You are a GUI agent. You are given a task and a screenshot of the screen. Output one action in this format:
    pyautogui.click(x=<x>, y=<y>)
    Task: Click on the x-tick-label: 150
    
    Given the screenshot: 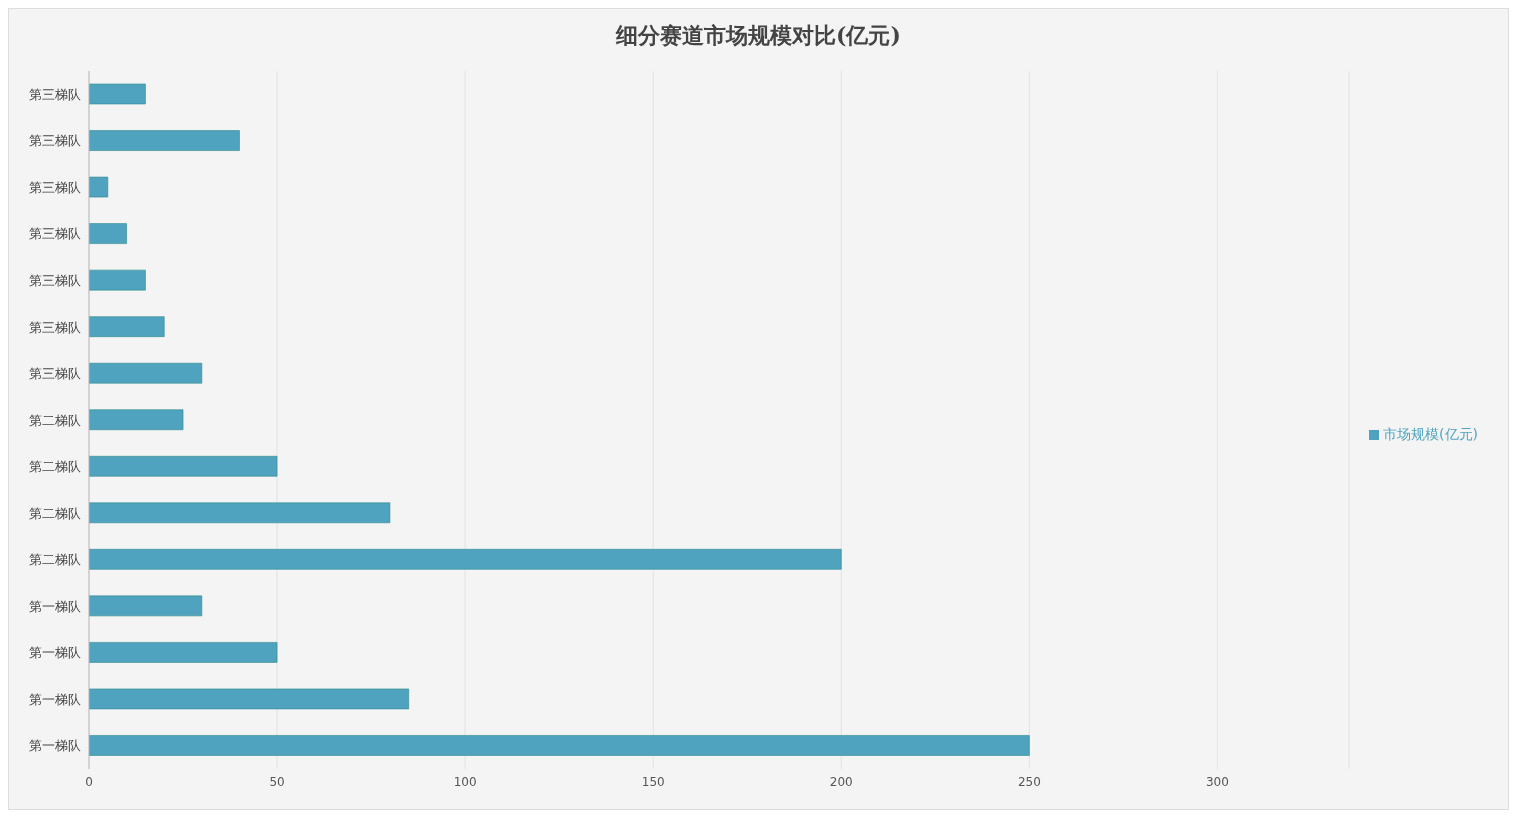 What is the action you would take?
    pyautogui.click(x=653, y=781)
    